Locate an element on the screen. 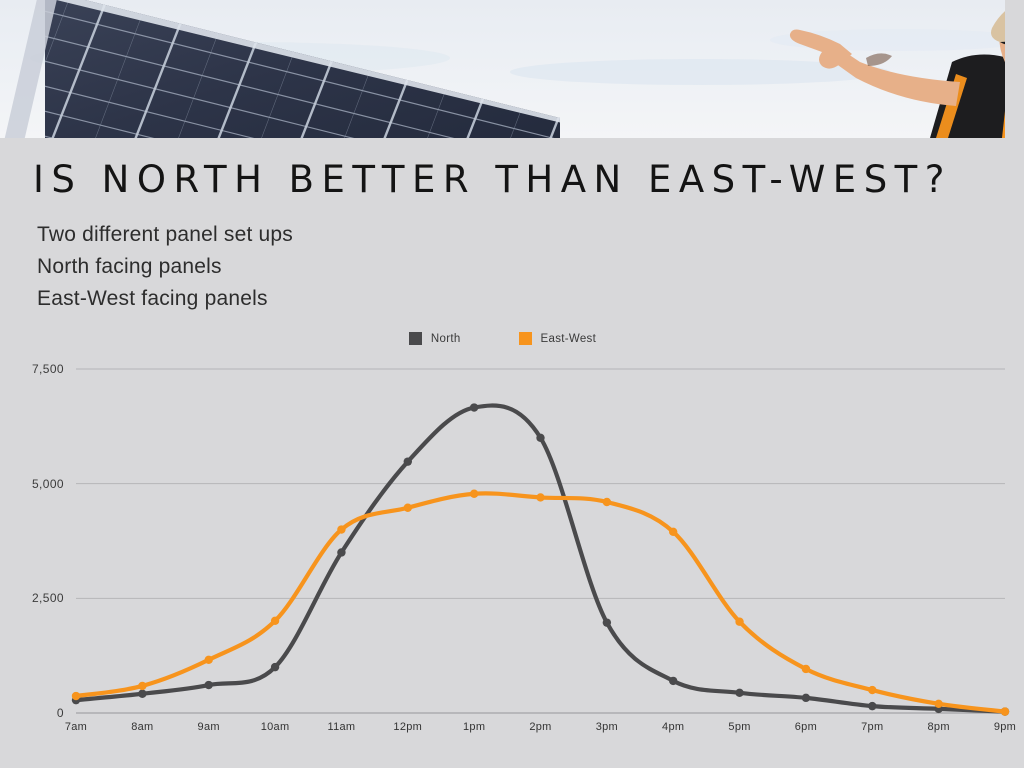 The height and width of the screenshot is (768, 1024). x-axis-tick-label: 8pm is located at coordinates (938, 727).